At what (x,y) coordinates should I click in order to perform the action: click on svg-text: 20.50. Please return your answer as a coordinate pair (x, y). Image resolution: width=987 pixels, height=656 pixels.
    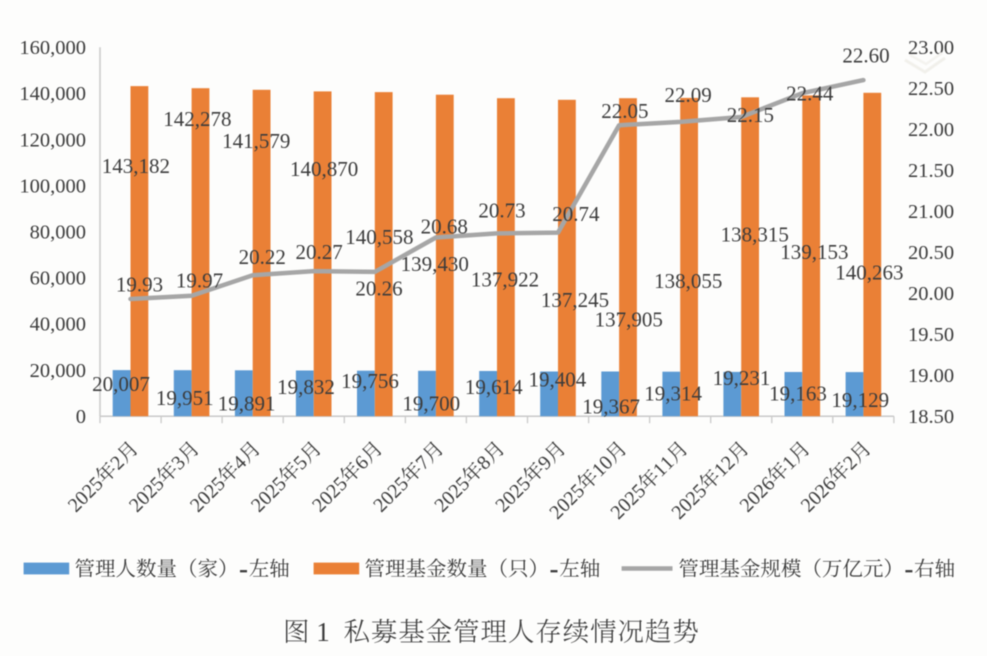
    Looking at the image, I should click on (931, 253).